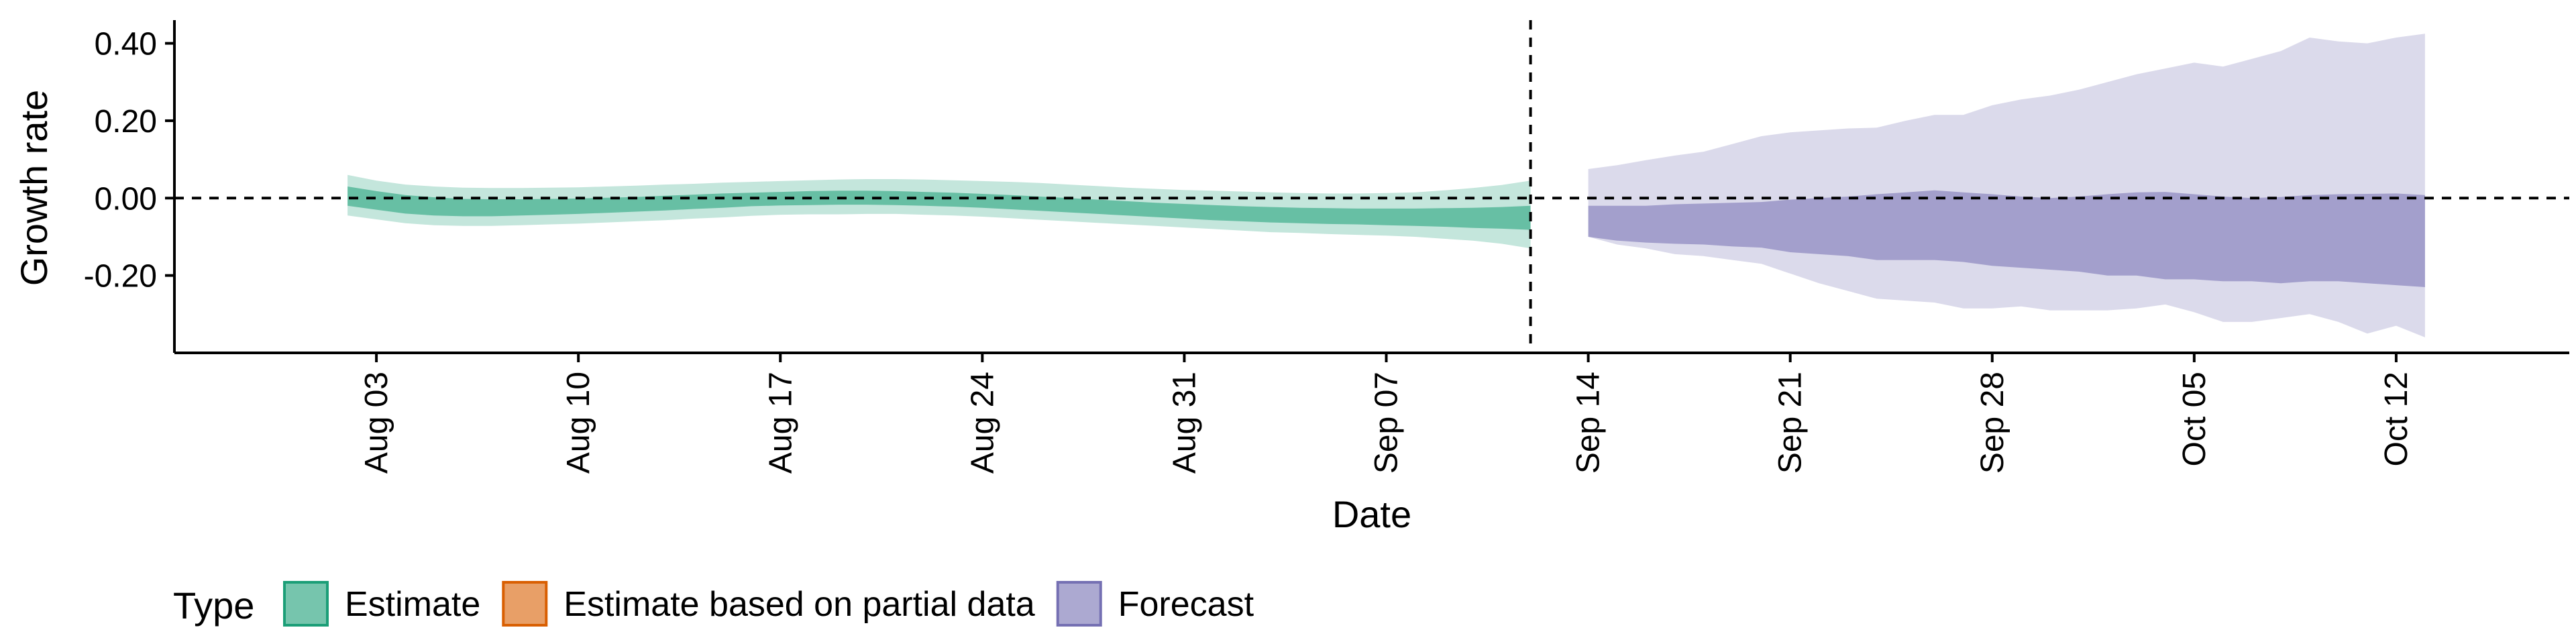 The width and height of the screenshot is (2576, 644). What do you see at coordinates (126, 122) in the screenshot?
I see `y-tick-label: 0.20` at bounding box center [126, 122].